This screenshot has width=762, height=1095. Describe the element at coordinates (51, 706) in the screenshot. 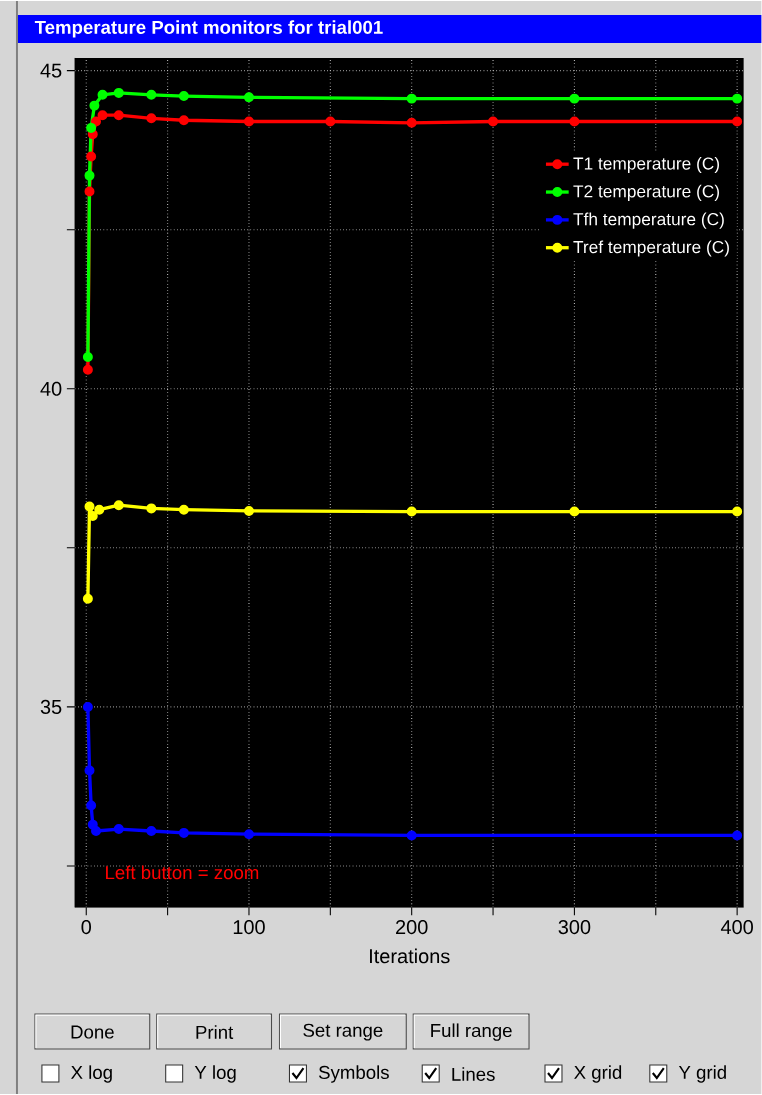

I see `y-tick-label: 35` at that location.